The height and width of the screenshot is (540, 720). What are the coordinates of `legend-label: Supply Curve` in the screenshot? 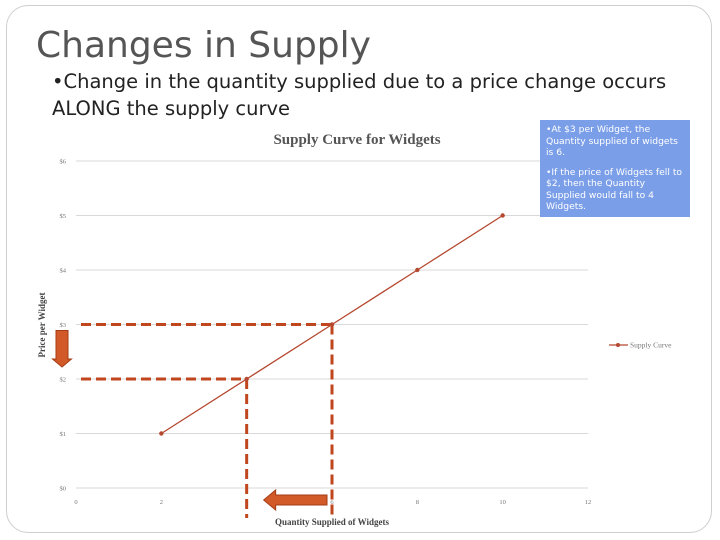 It's located at (651, 345).